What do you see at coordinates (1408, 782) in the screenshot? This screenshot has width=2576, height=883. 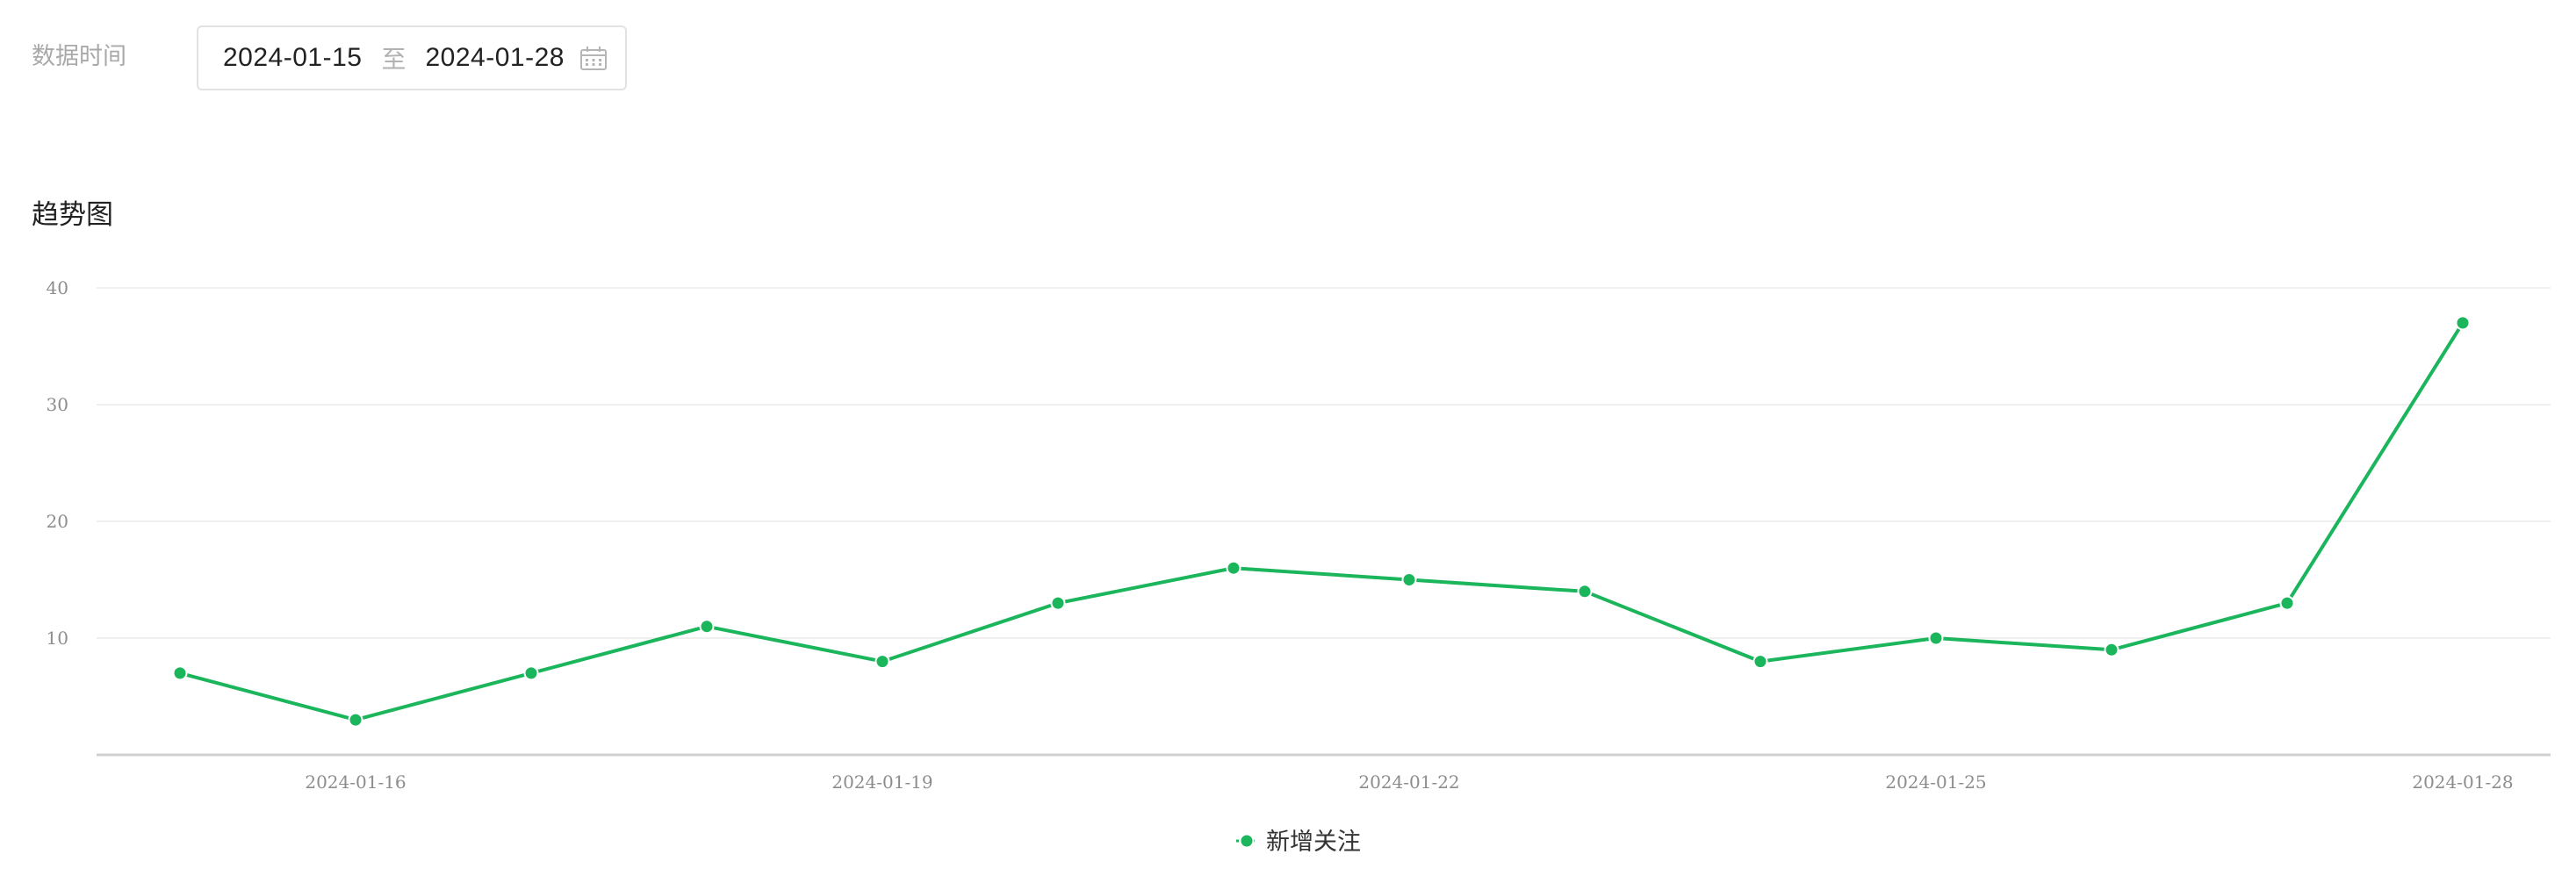 I see `x-tick-label: 2024-01-22` at bounding box center [1408, 782].